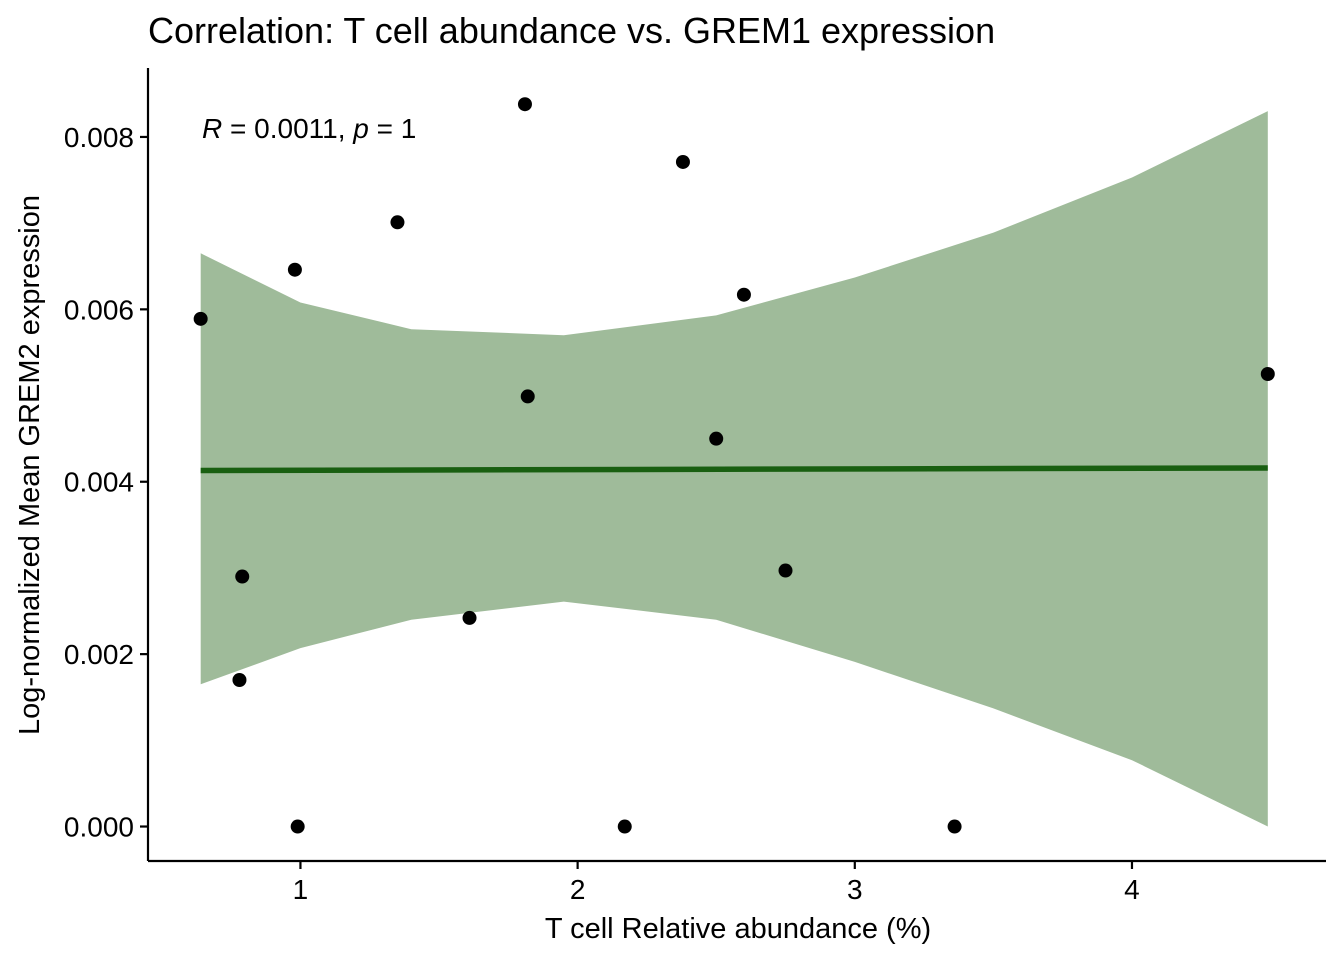 The height and width of the screenshot is (960, 1344). What do you see at coordinates (99, 137) in the screenshot?
I see `y-tick-label: 0.008` at bounding box center [99, 137].